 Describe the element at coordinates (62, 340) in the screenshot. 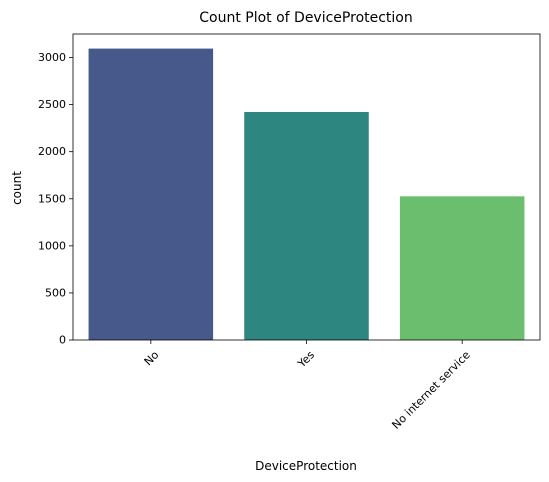

I see `y-tick-label: 0` at that location.